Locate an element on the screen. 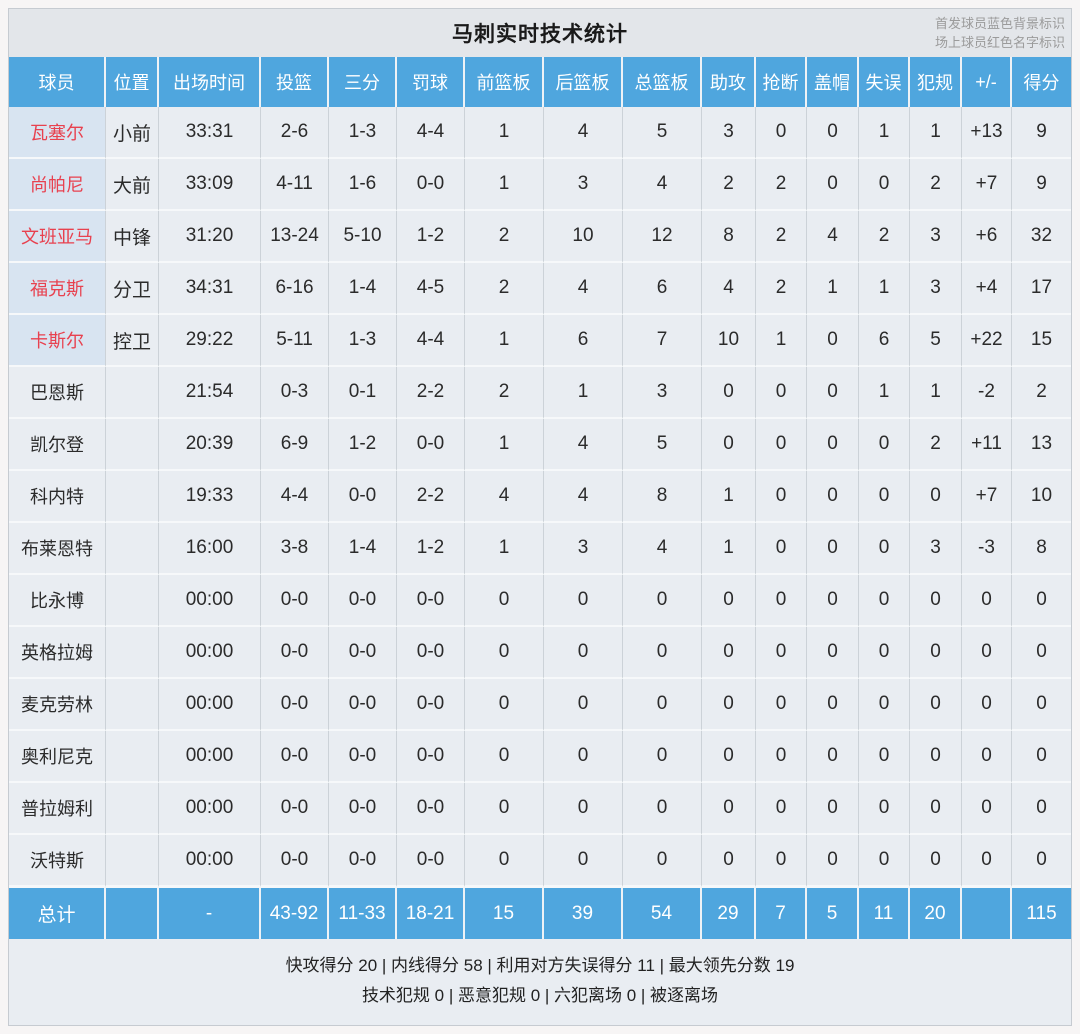 This screenshot has height=1034, width=1080. cell-ast: 0 is located at coordinates (729, 809).